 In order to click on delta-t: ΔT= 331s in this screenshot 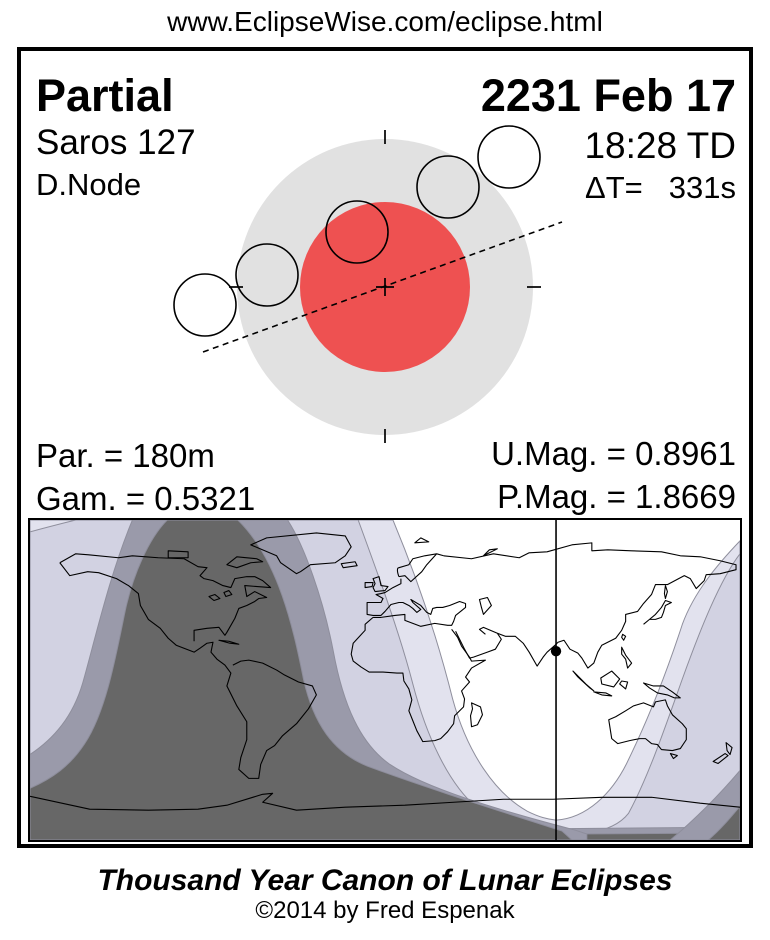, I will do `click(660, 188)`.